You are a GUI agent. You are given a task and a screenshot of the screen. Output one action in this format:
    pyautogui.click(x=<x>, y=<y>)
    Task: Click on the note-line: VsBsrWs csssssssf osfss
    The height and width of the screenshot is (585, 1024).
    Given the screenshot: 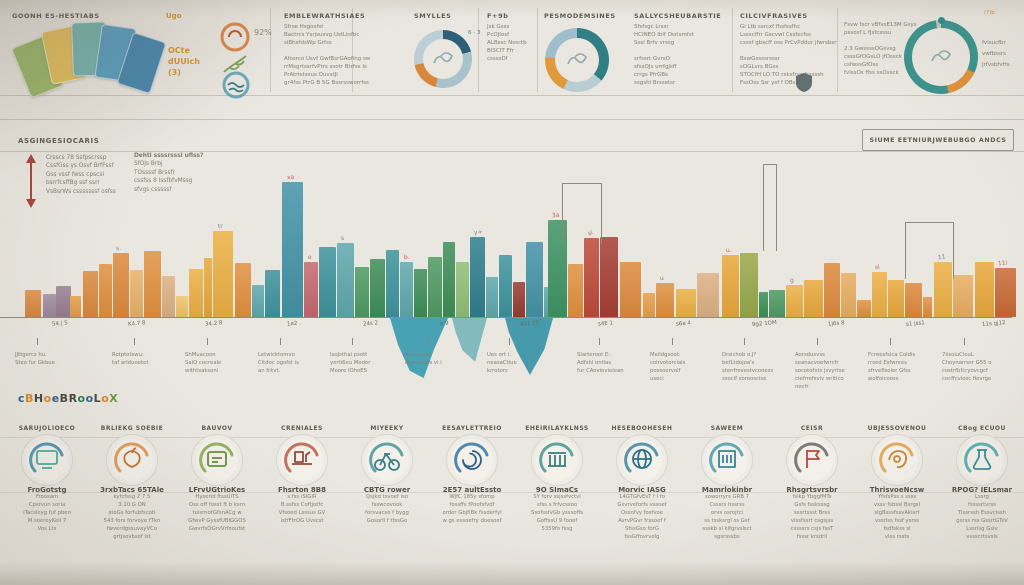 What is the action you would take?
    pyautogui.click(x=81, y=191)
    